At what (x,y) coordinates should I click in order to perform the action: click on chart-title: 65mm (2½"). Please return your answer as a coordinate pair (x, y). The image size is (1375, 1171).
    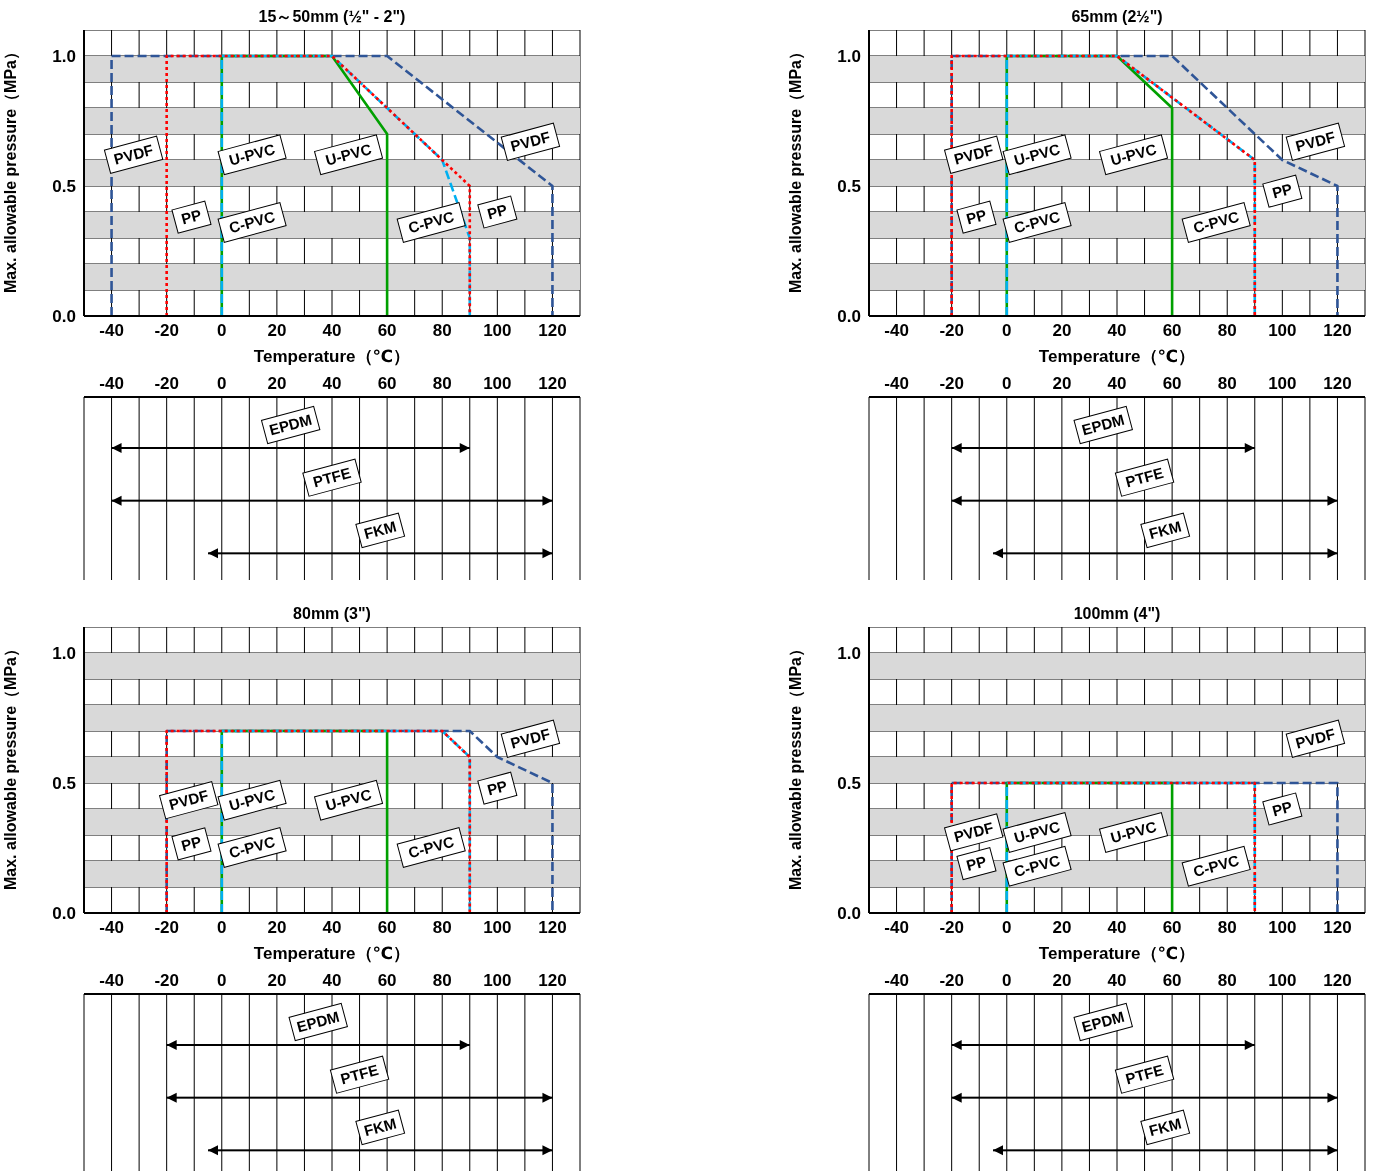
    Looking at the image, I should click on (1117, 17).